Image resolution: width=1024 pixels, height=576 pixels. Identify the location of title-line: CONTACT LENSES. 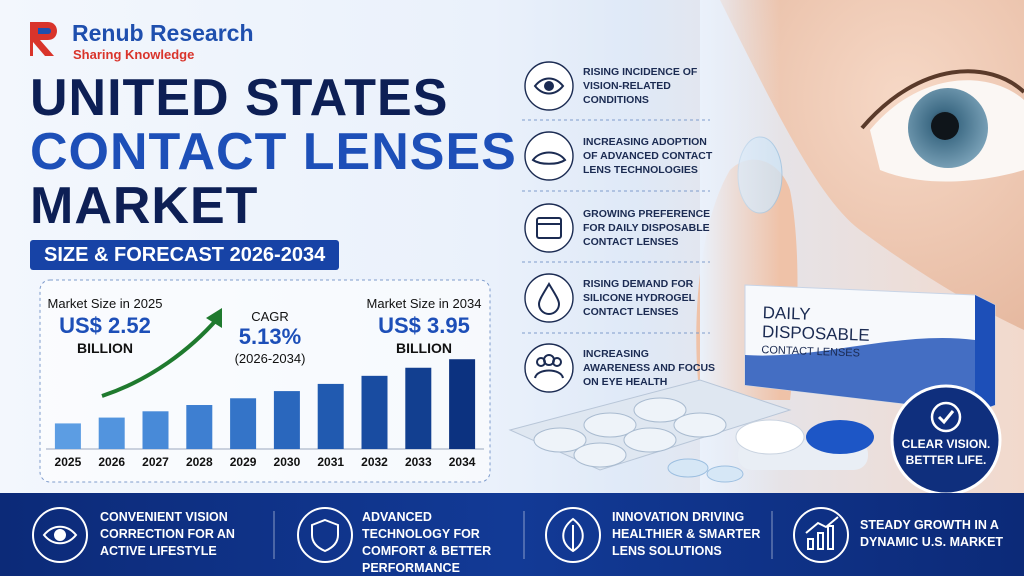
(273, 152).